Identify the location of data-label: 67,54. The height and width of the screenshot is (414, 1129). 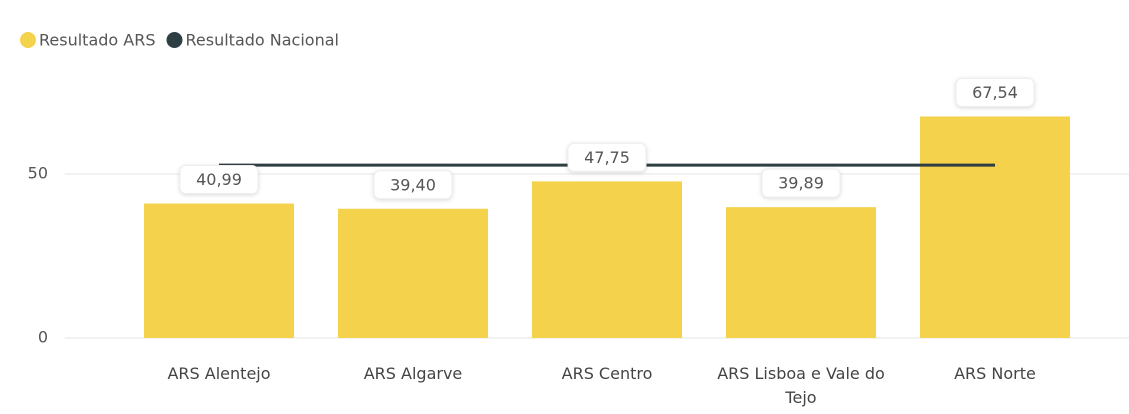
(995, 92).